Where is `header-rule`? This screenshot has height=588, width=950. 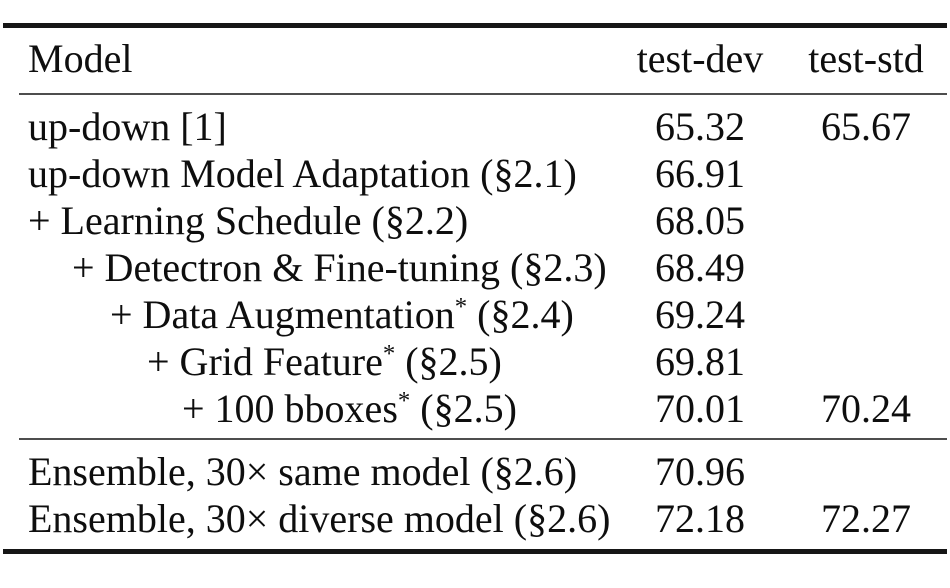
header-rule is located at coordinates (483, 94).